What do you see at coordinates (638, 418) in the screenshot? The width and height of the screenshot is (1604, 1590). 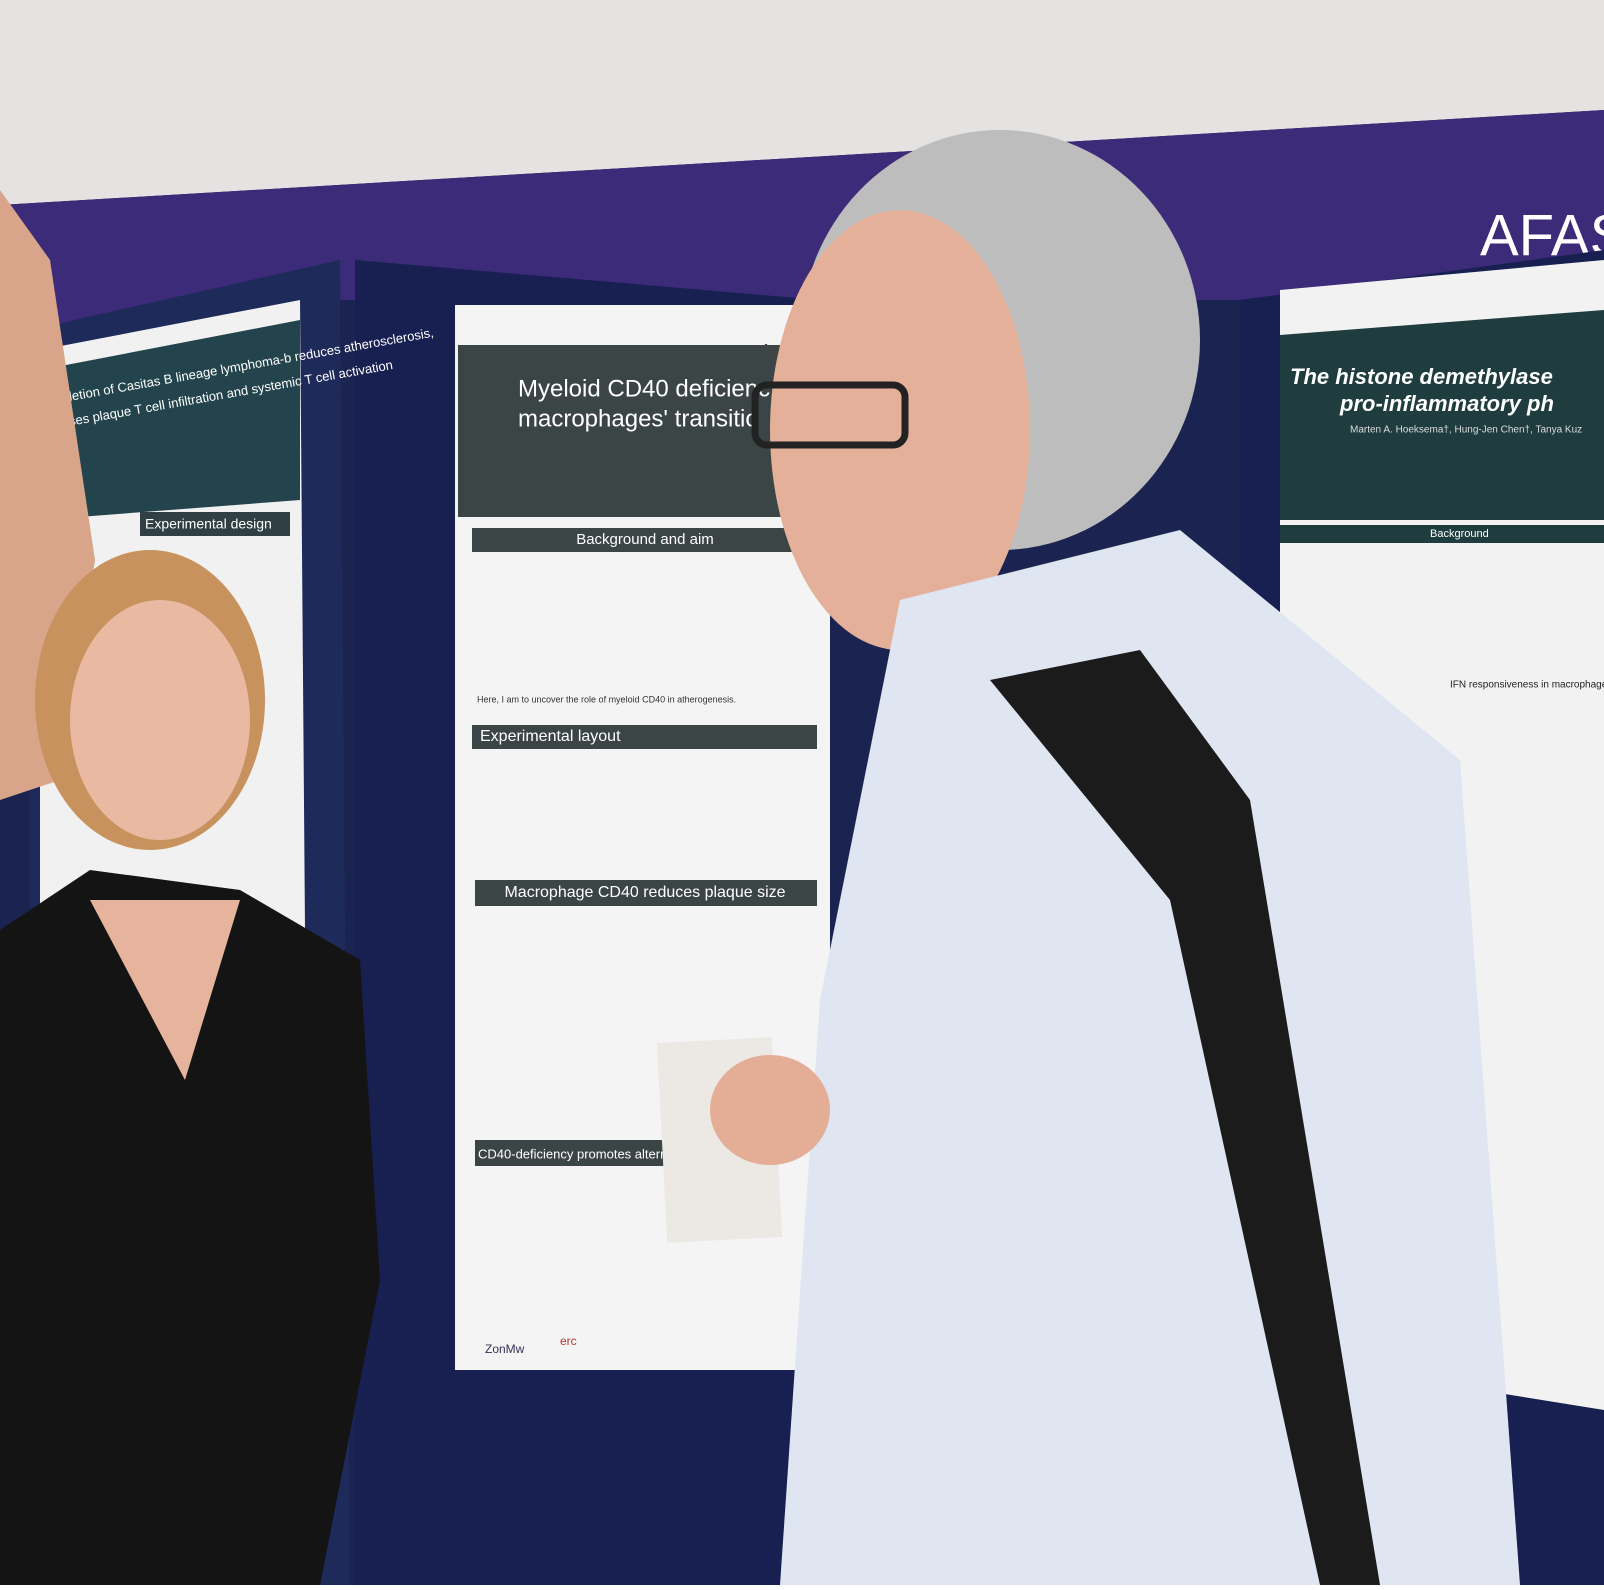 I see `poster-title: macrophages' transitio` at bounding box center [638, 418].